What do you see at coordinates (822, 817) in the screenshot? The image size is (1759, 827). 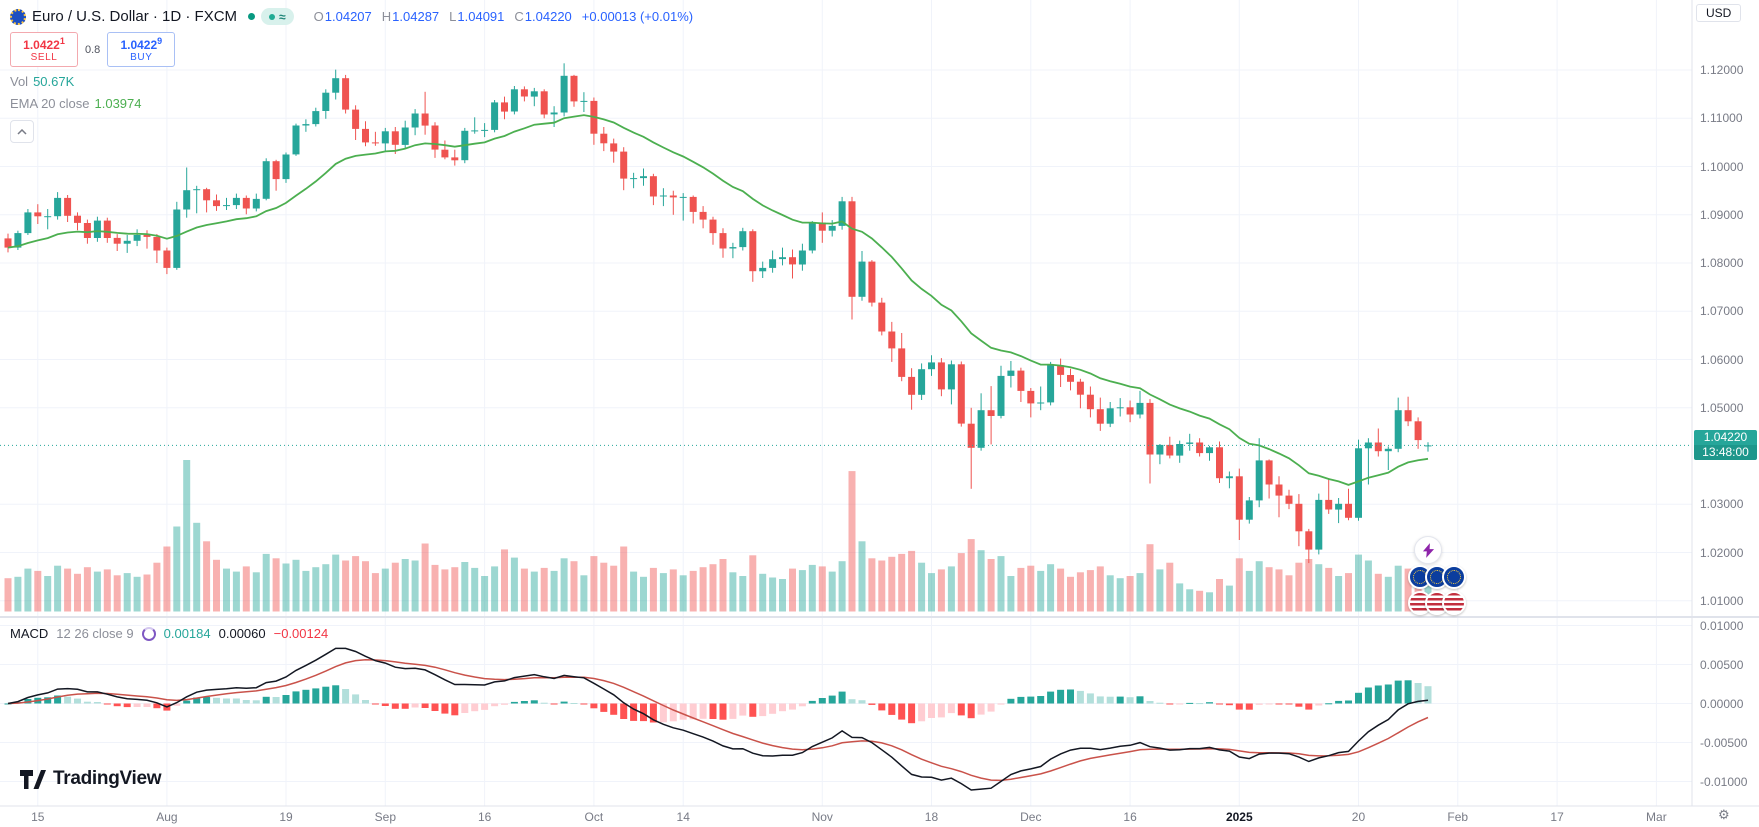 I see `time-tick-label: Nov` at bounding box center [822, 817].